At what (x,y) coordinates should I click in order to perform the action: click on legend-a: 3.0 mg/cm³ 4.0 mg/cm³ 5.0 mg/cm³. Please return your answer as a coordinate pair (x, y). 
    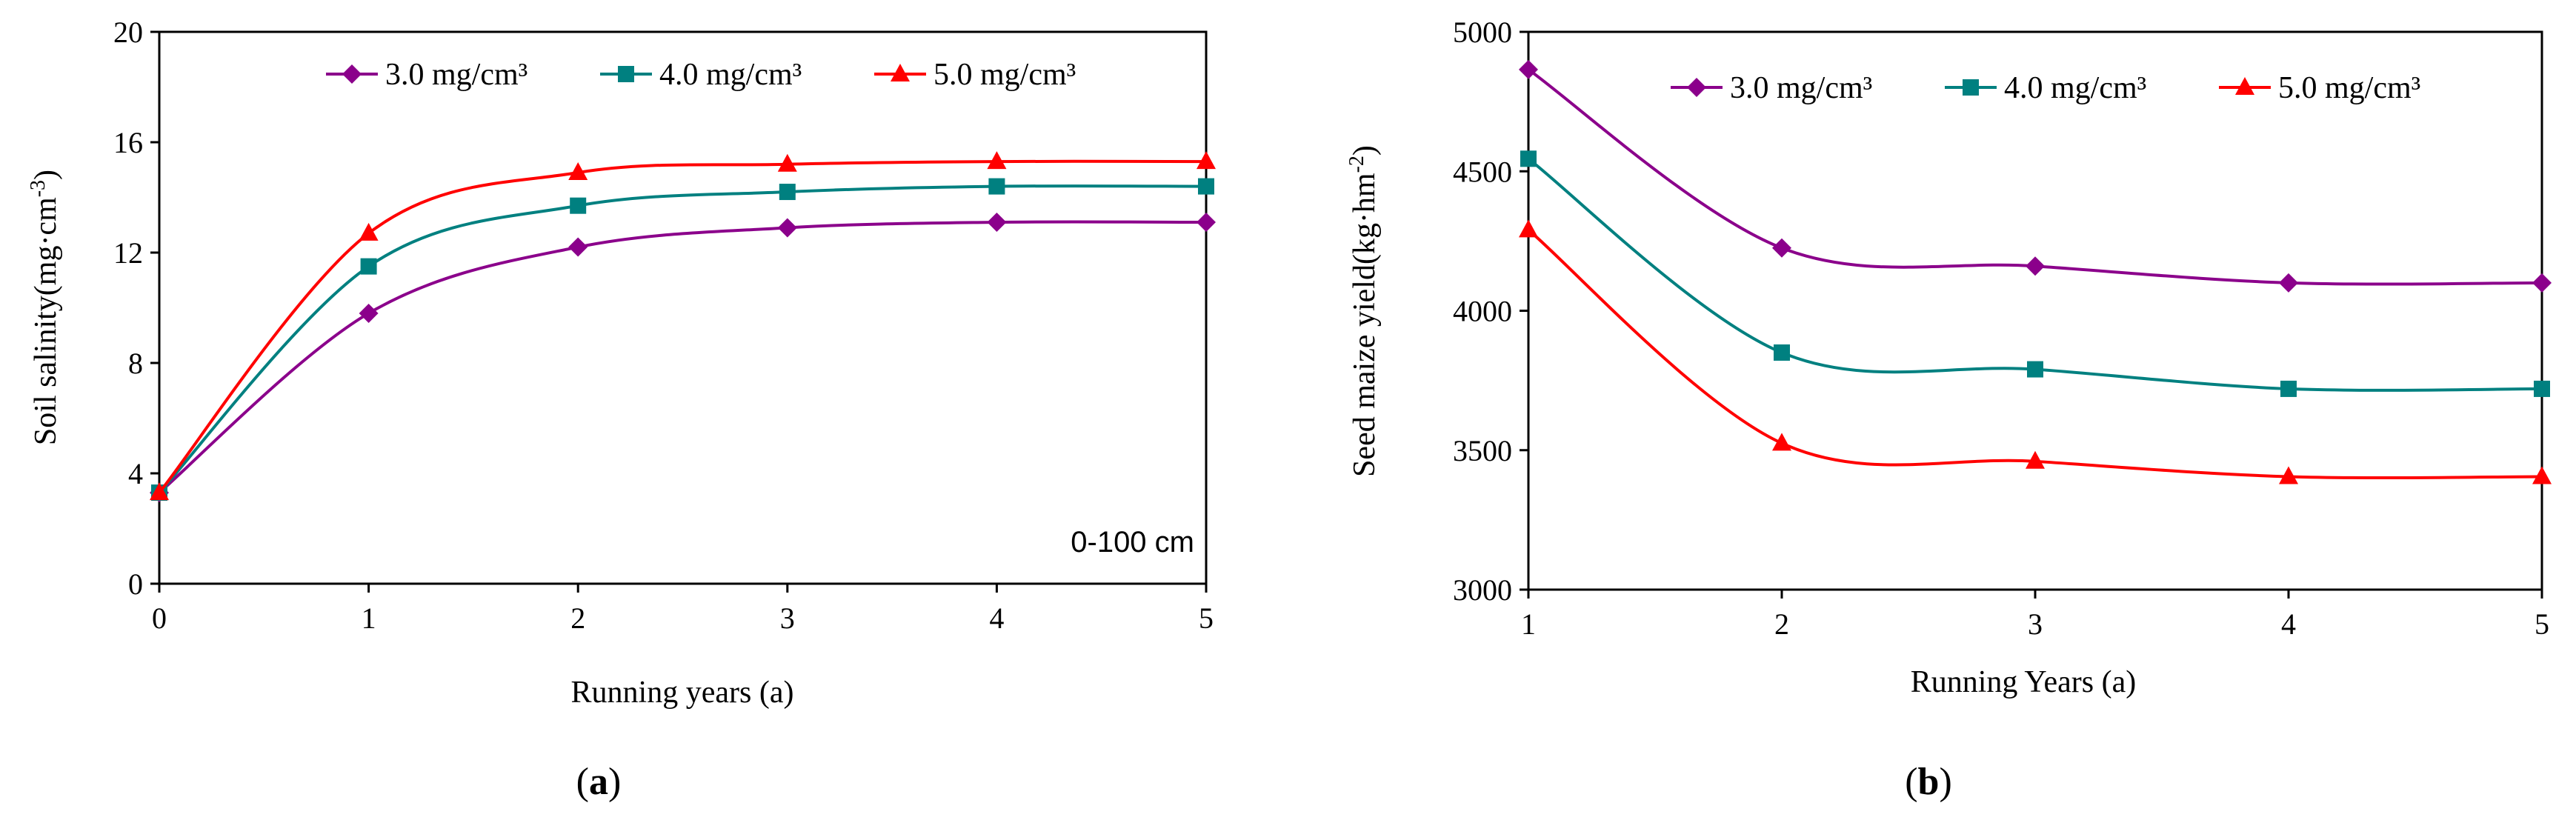
    Looking at the image, I should click on (701, 75).